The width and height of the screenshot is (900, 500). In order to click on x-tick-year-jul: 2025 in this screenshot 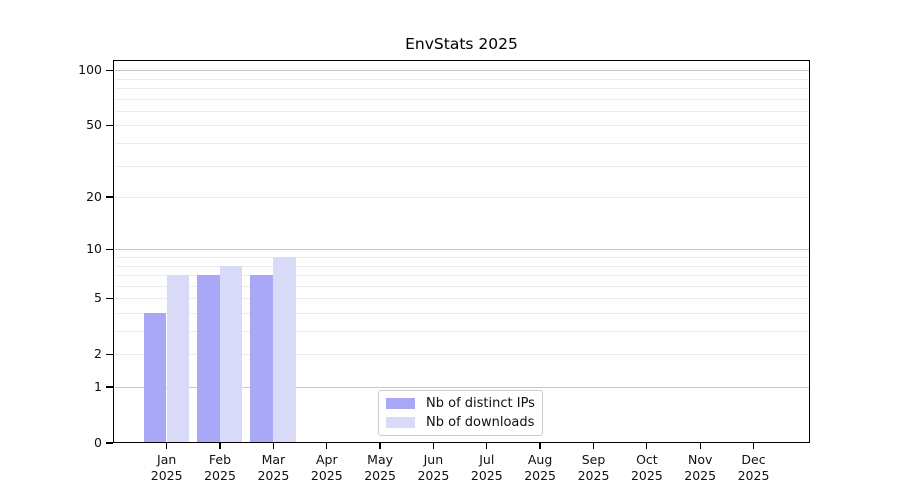, I will do `click(486, 475)`.